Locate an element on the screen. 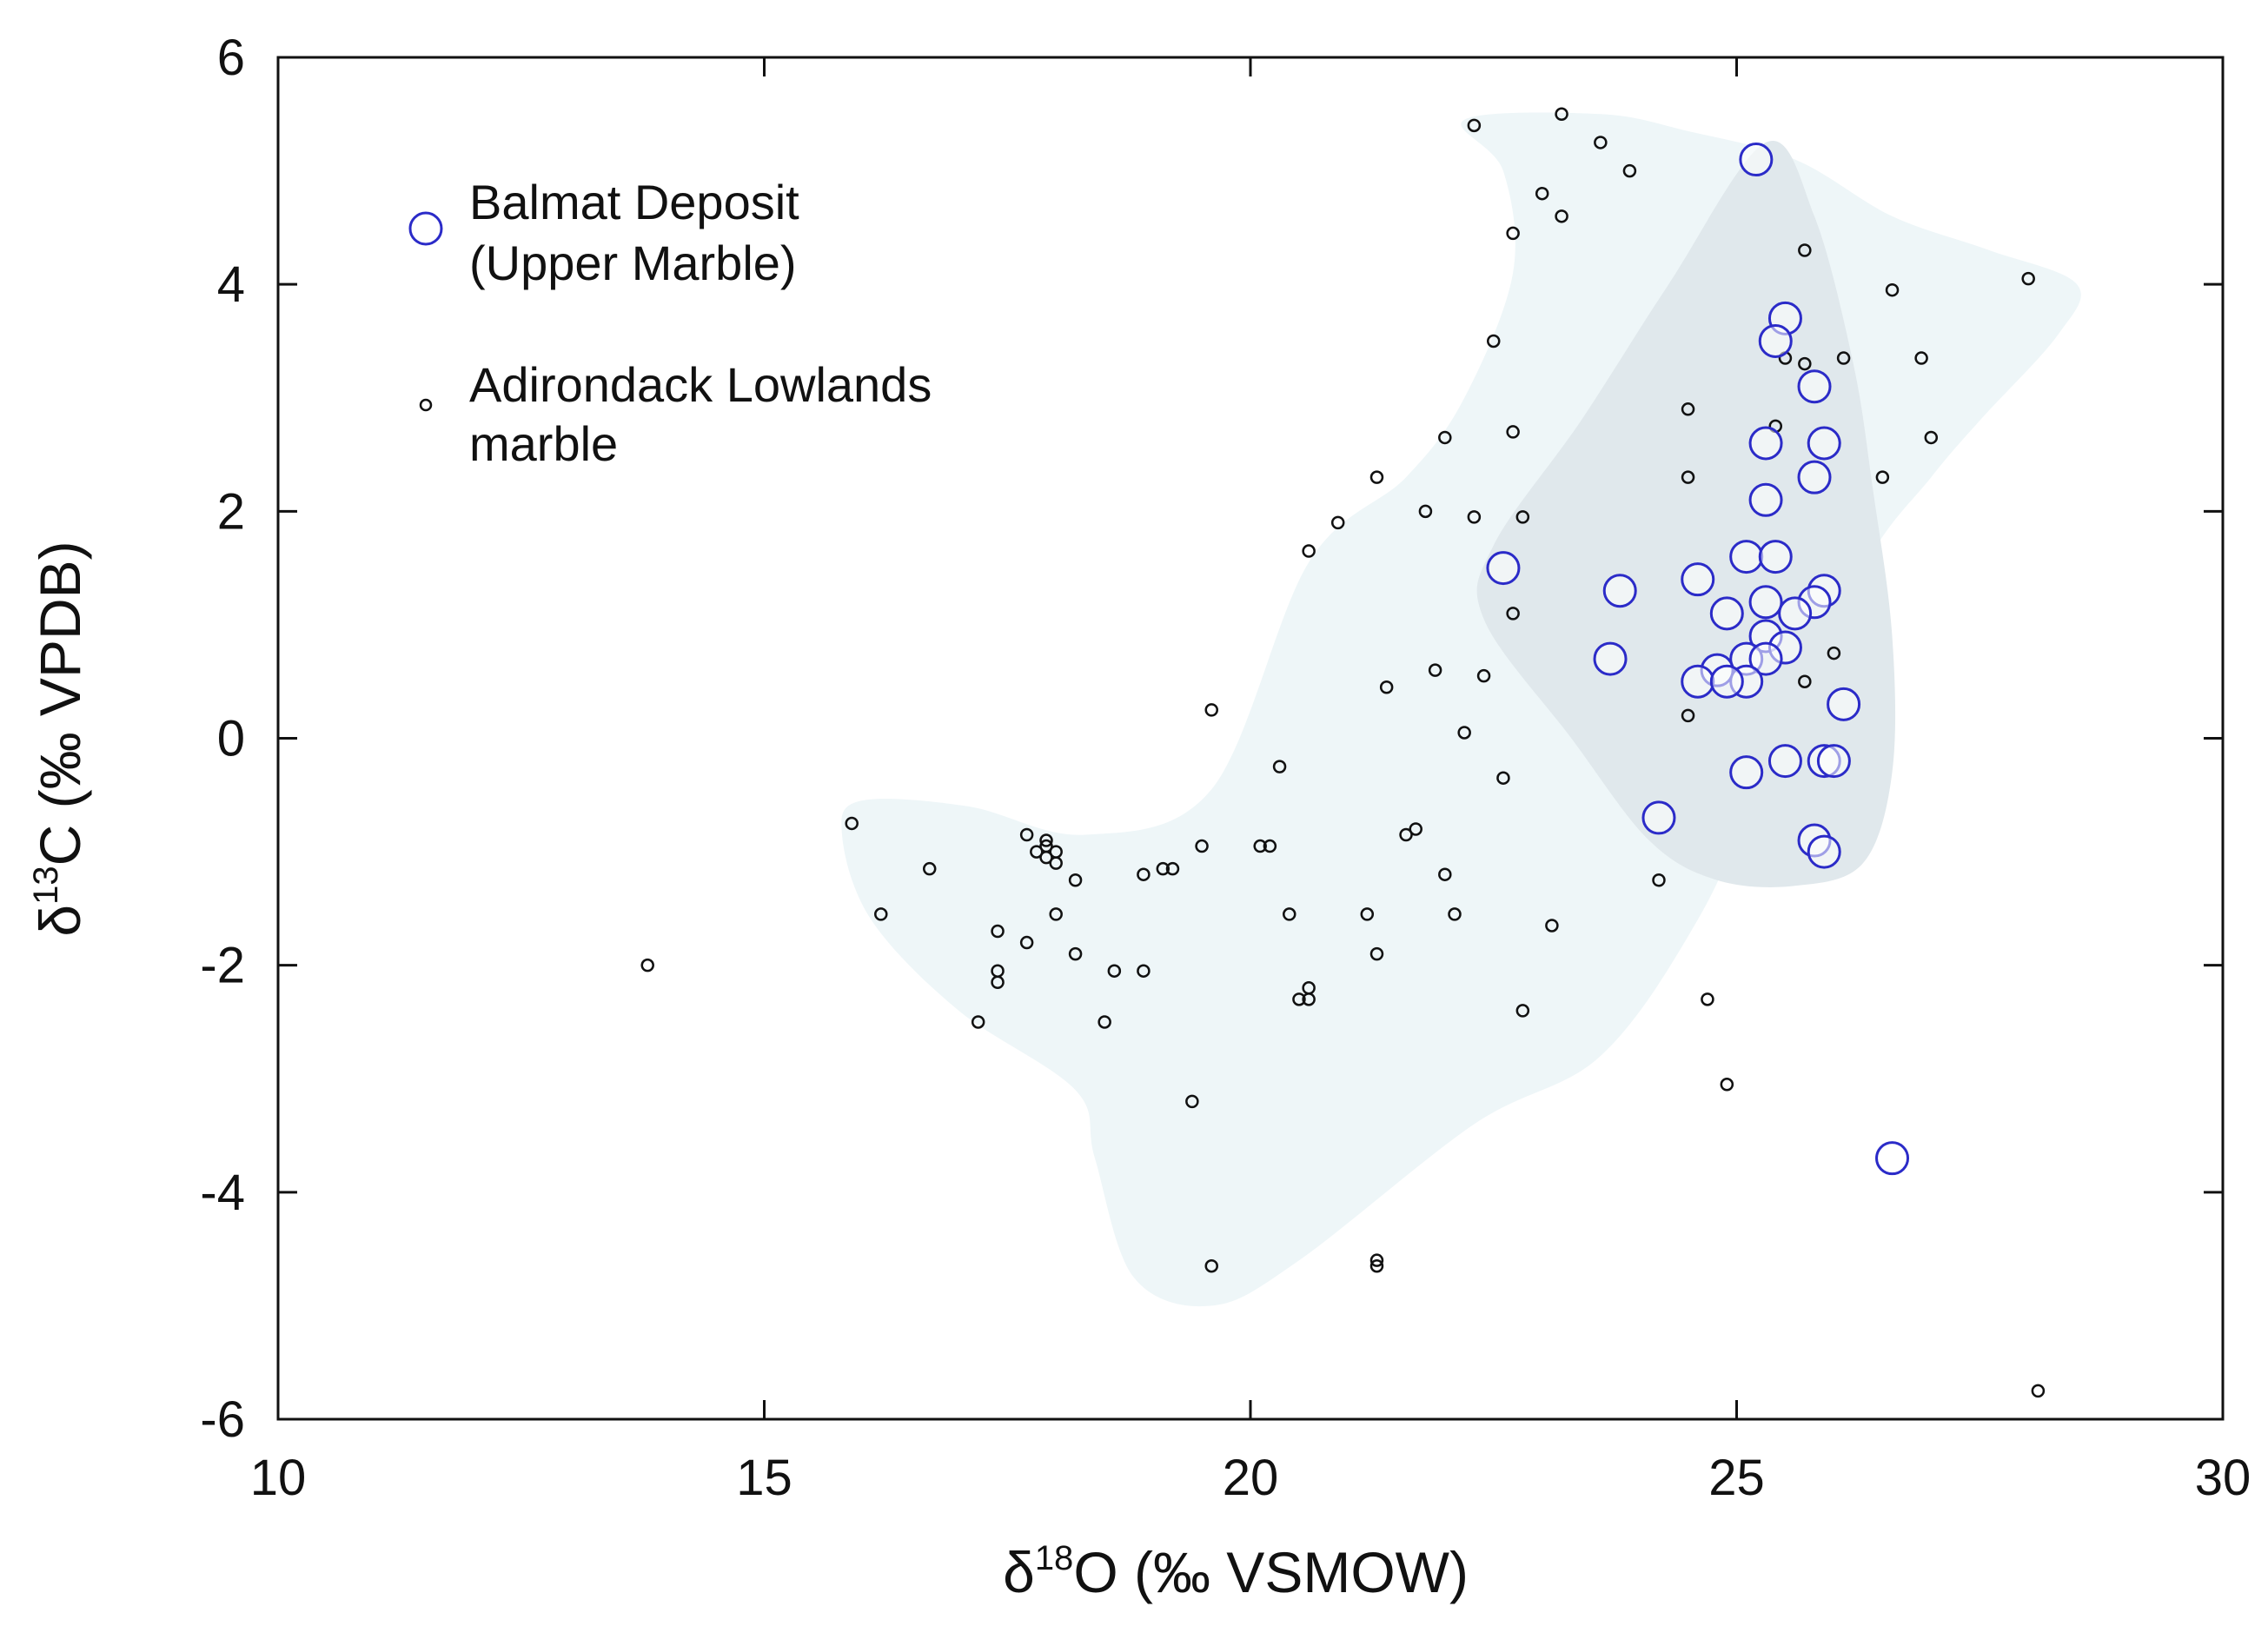 This screenshot has height=1633, width=2268. y-tick-label: -2 is located at coordinates (222, 966).